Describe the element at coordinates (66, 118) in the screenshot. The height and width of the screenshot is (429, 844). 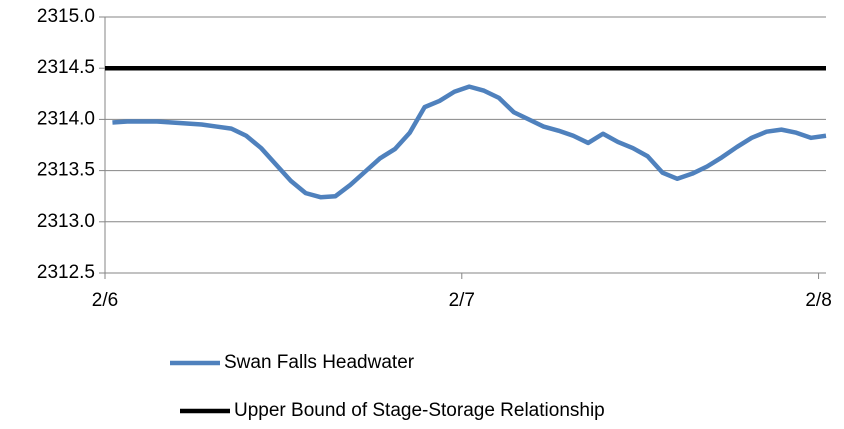
I see `y-tick-label: 2314.0` at that location.